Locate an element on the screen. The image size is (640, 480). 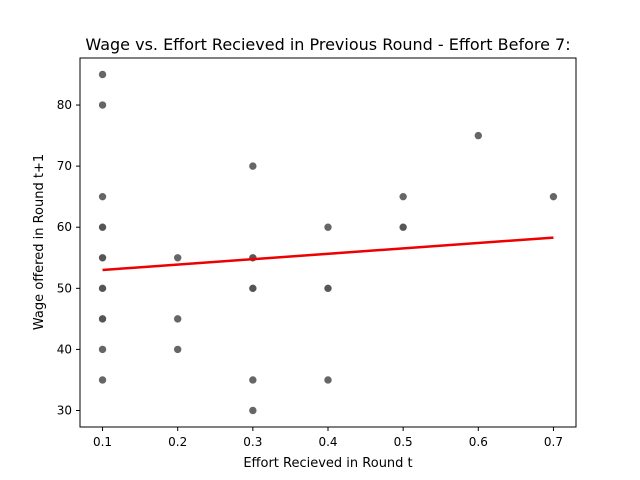
x-tick-label: 0.2 is located at coordinates (177, 442).